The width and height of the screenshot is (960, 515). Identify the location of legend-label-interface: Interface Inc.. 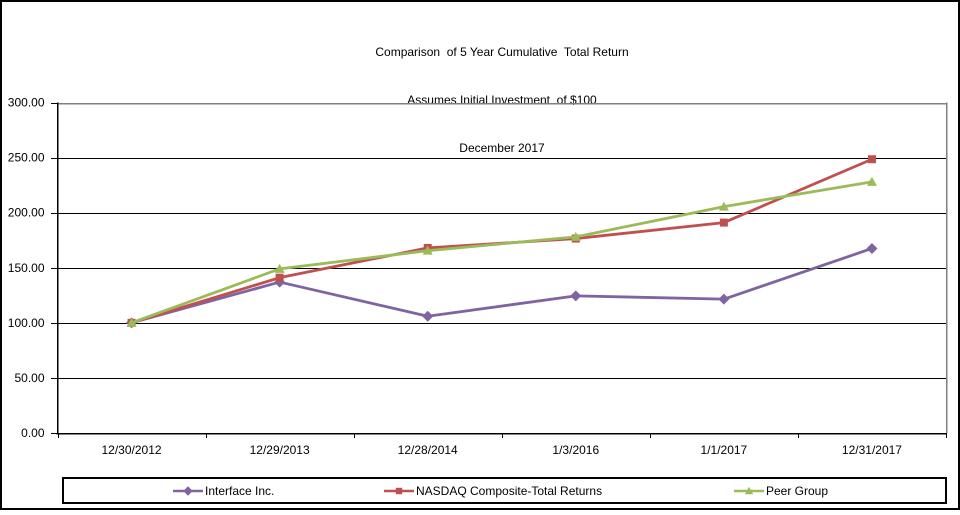
(240, 490).